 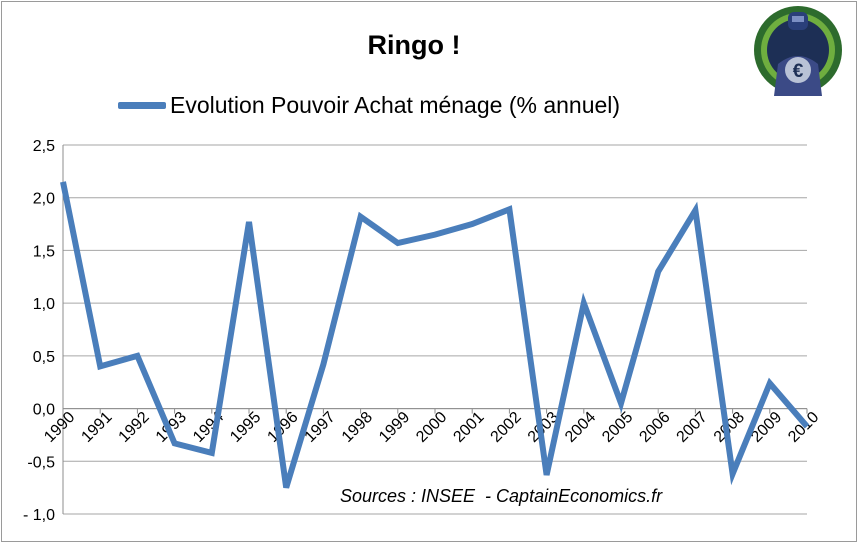 What do you see at coordinates (44, 199) in the screenshot?
I see `y-tick-label: 2,0` at bounding box center [44, 199].